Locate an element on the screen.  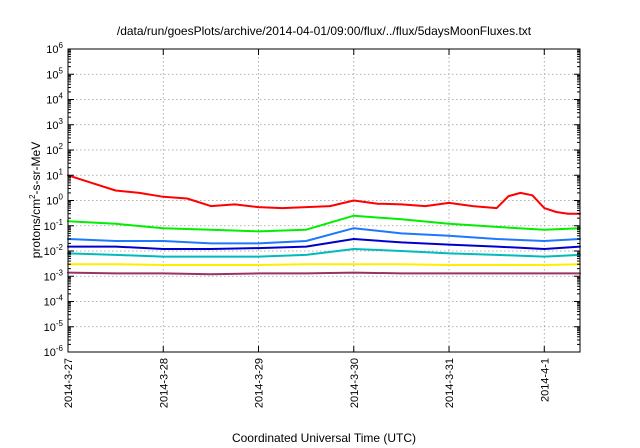
y-tick-label-exponent: -5 is located at coordinates (60, 323).